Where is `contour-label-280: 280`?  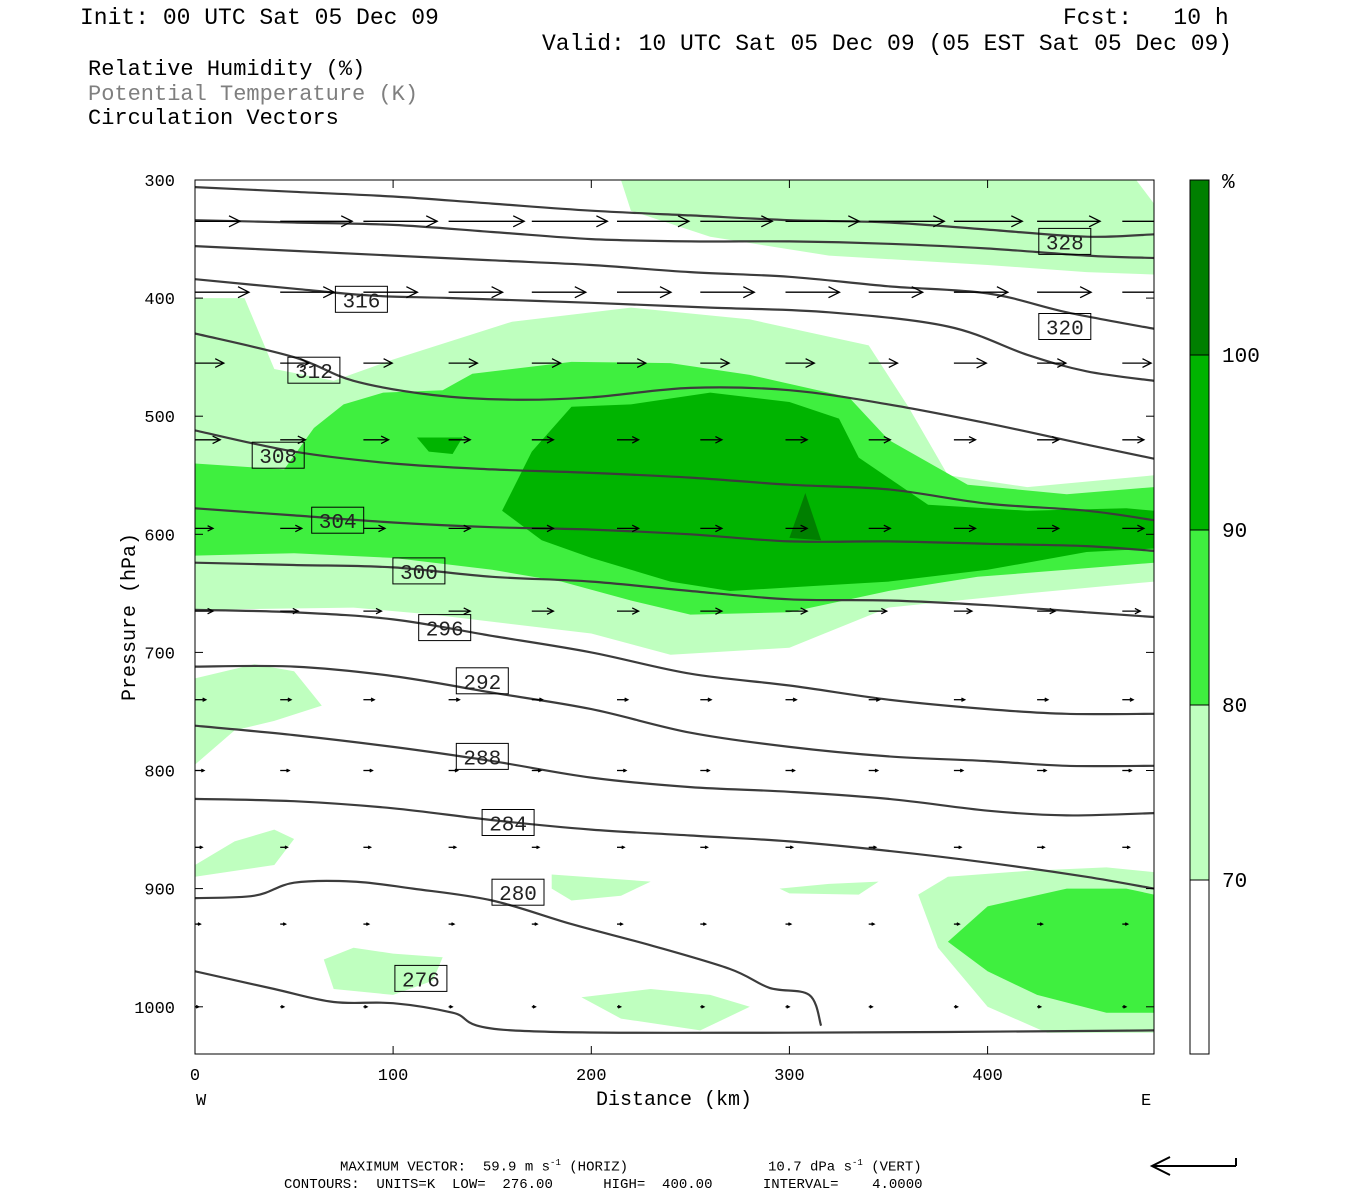 contour-label-280: 280 is located at coordinates (518, 892).